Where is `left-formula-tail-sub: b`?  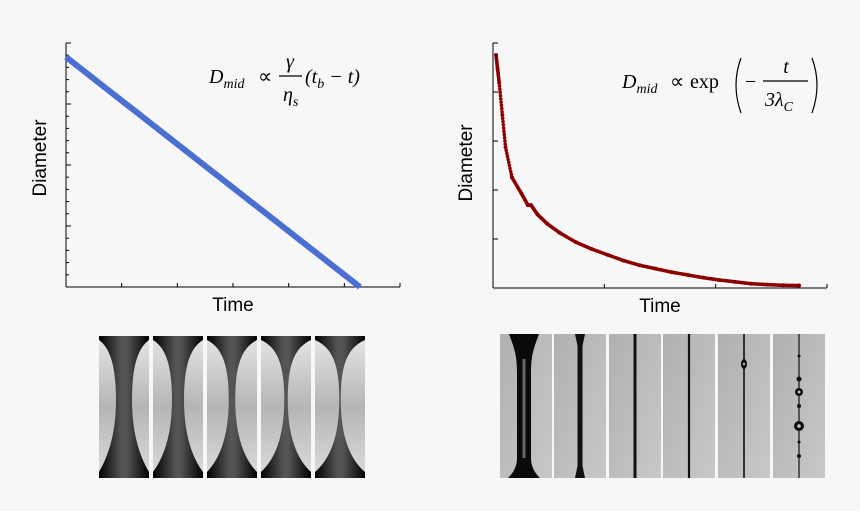
left-formula-tail-sub: b is located at coordinates (320, 84).